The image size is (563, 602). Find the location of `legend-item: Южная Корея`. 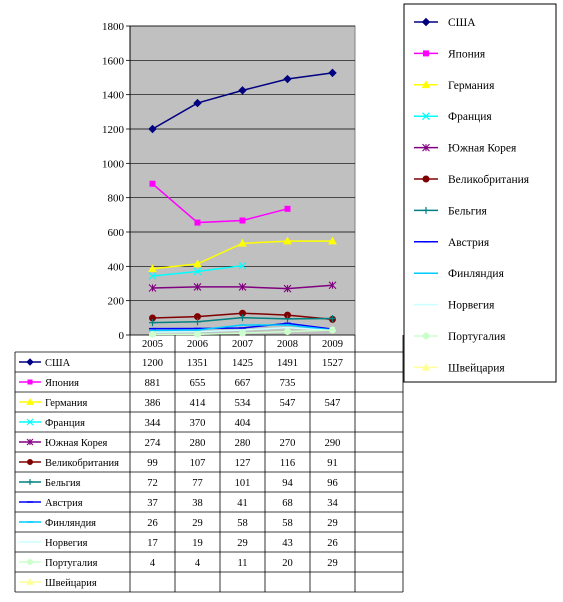

legend-item: Южная Корея is located at coordinates (465, 149).